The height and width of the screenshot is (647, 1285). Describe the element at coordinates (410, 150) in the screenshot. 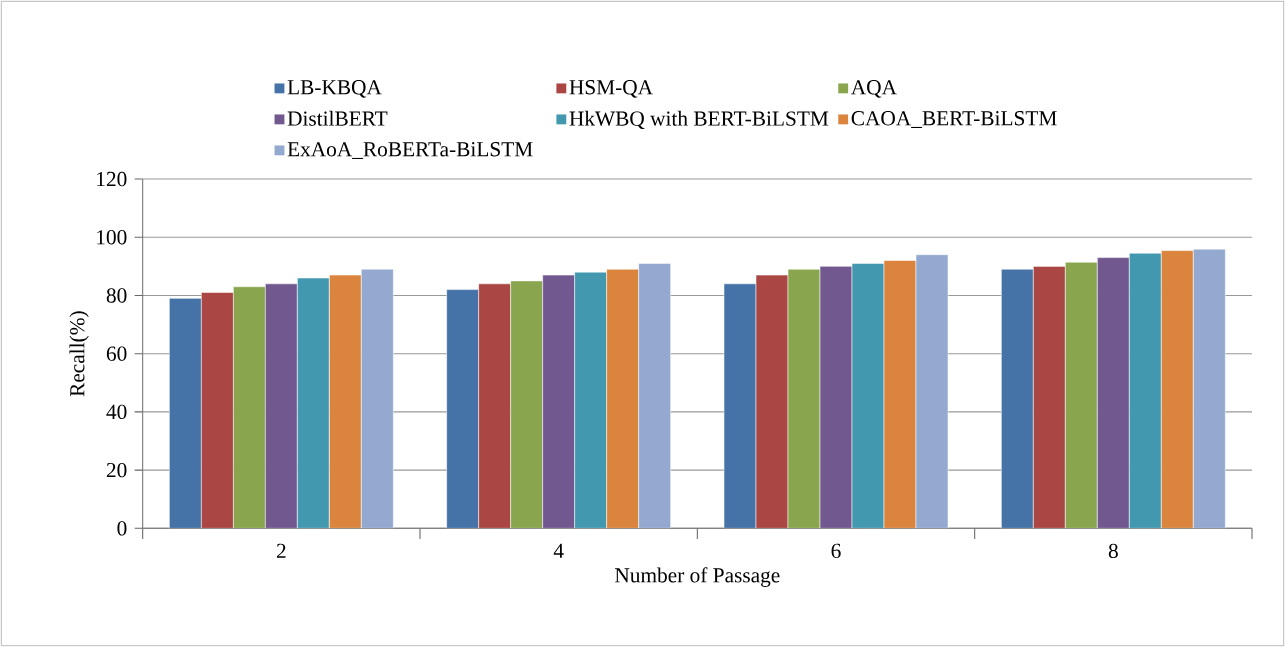

I see `legend-label: ExAoA_RoBERTa-BiLSTM` at that location.